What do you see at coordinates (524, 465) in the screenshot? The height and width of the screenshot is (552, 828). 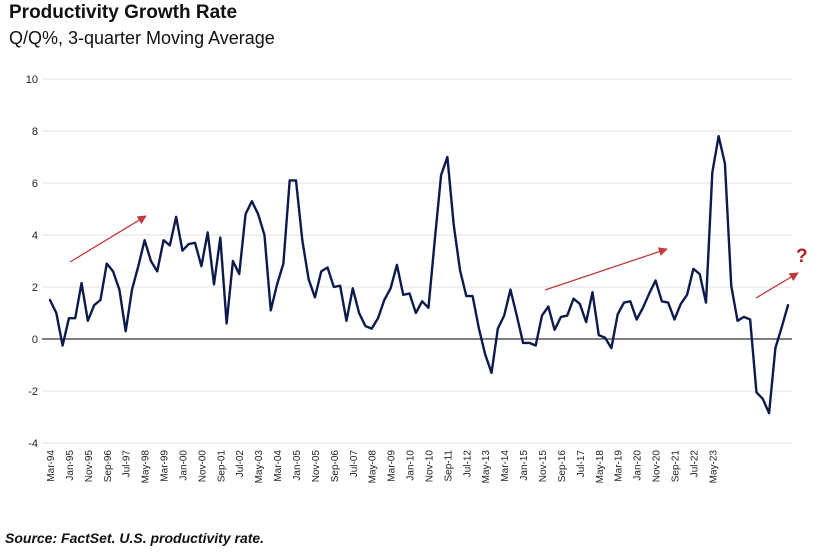 I see `x-tick-label: Jan-15` at bounding box center [524, 465].